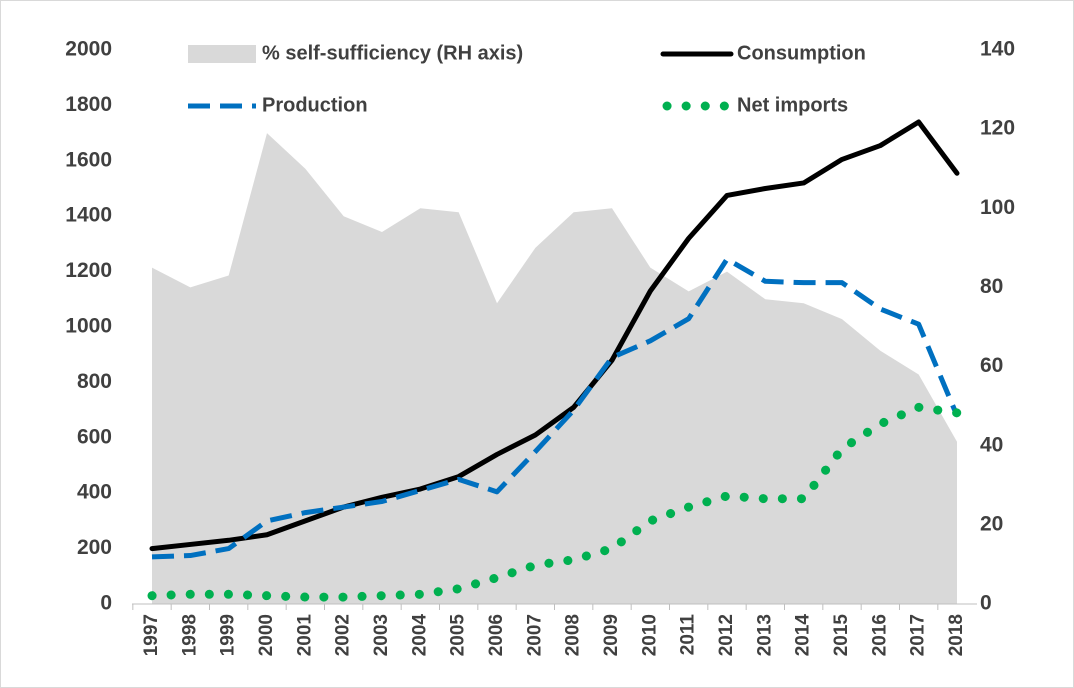  I want to click on x-tick-label: 2010, so click(649, 635).